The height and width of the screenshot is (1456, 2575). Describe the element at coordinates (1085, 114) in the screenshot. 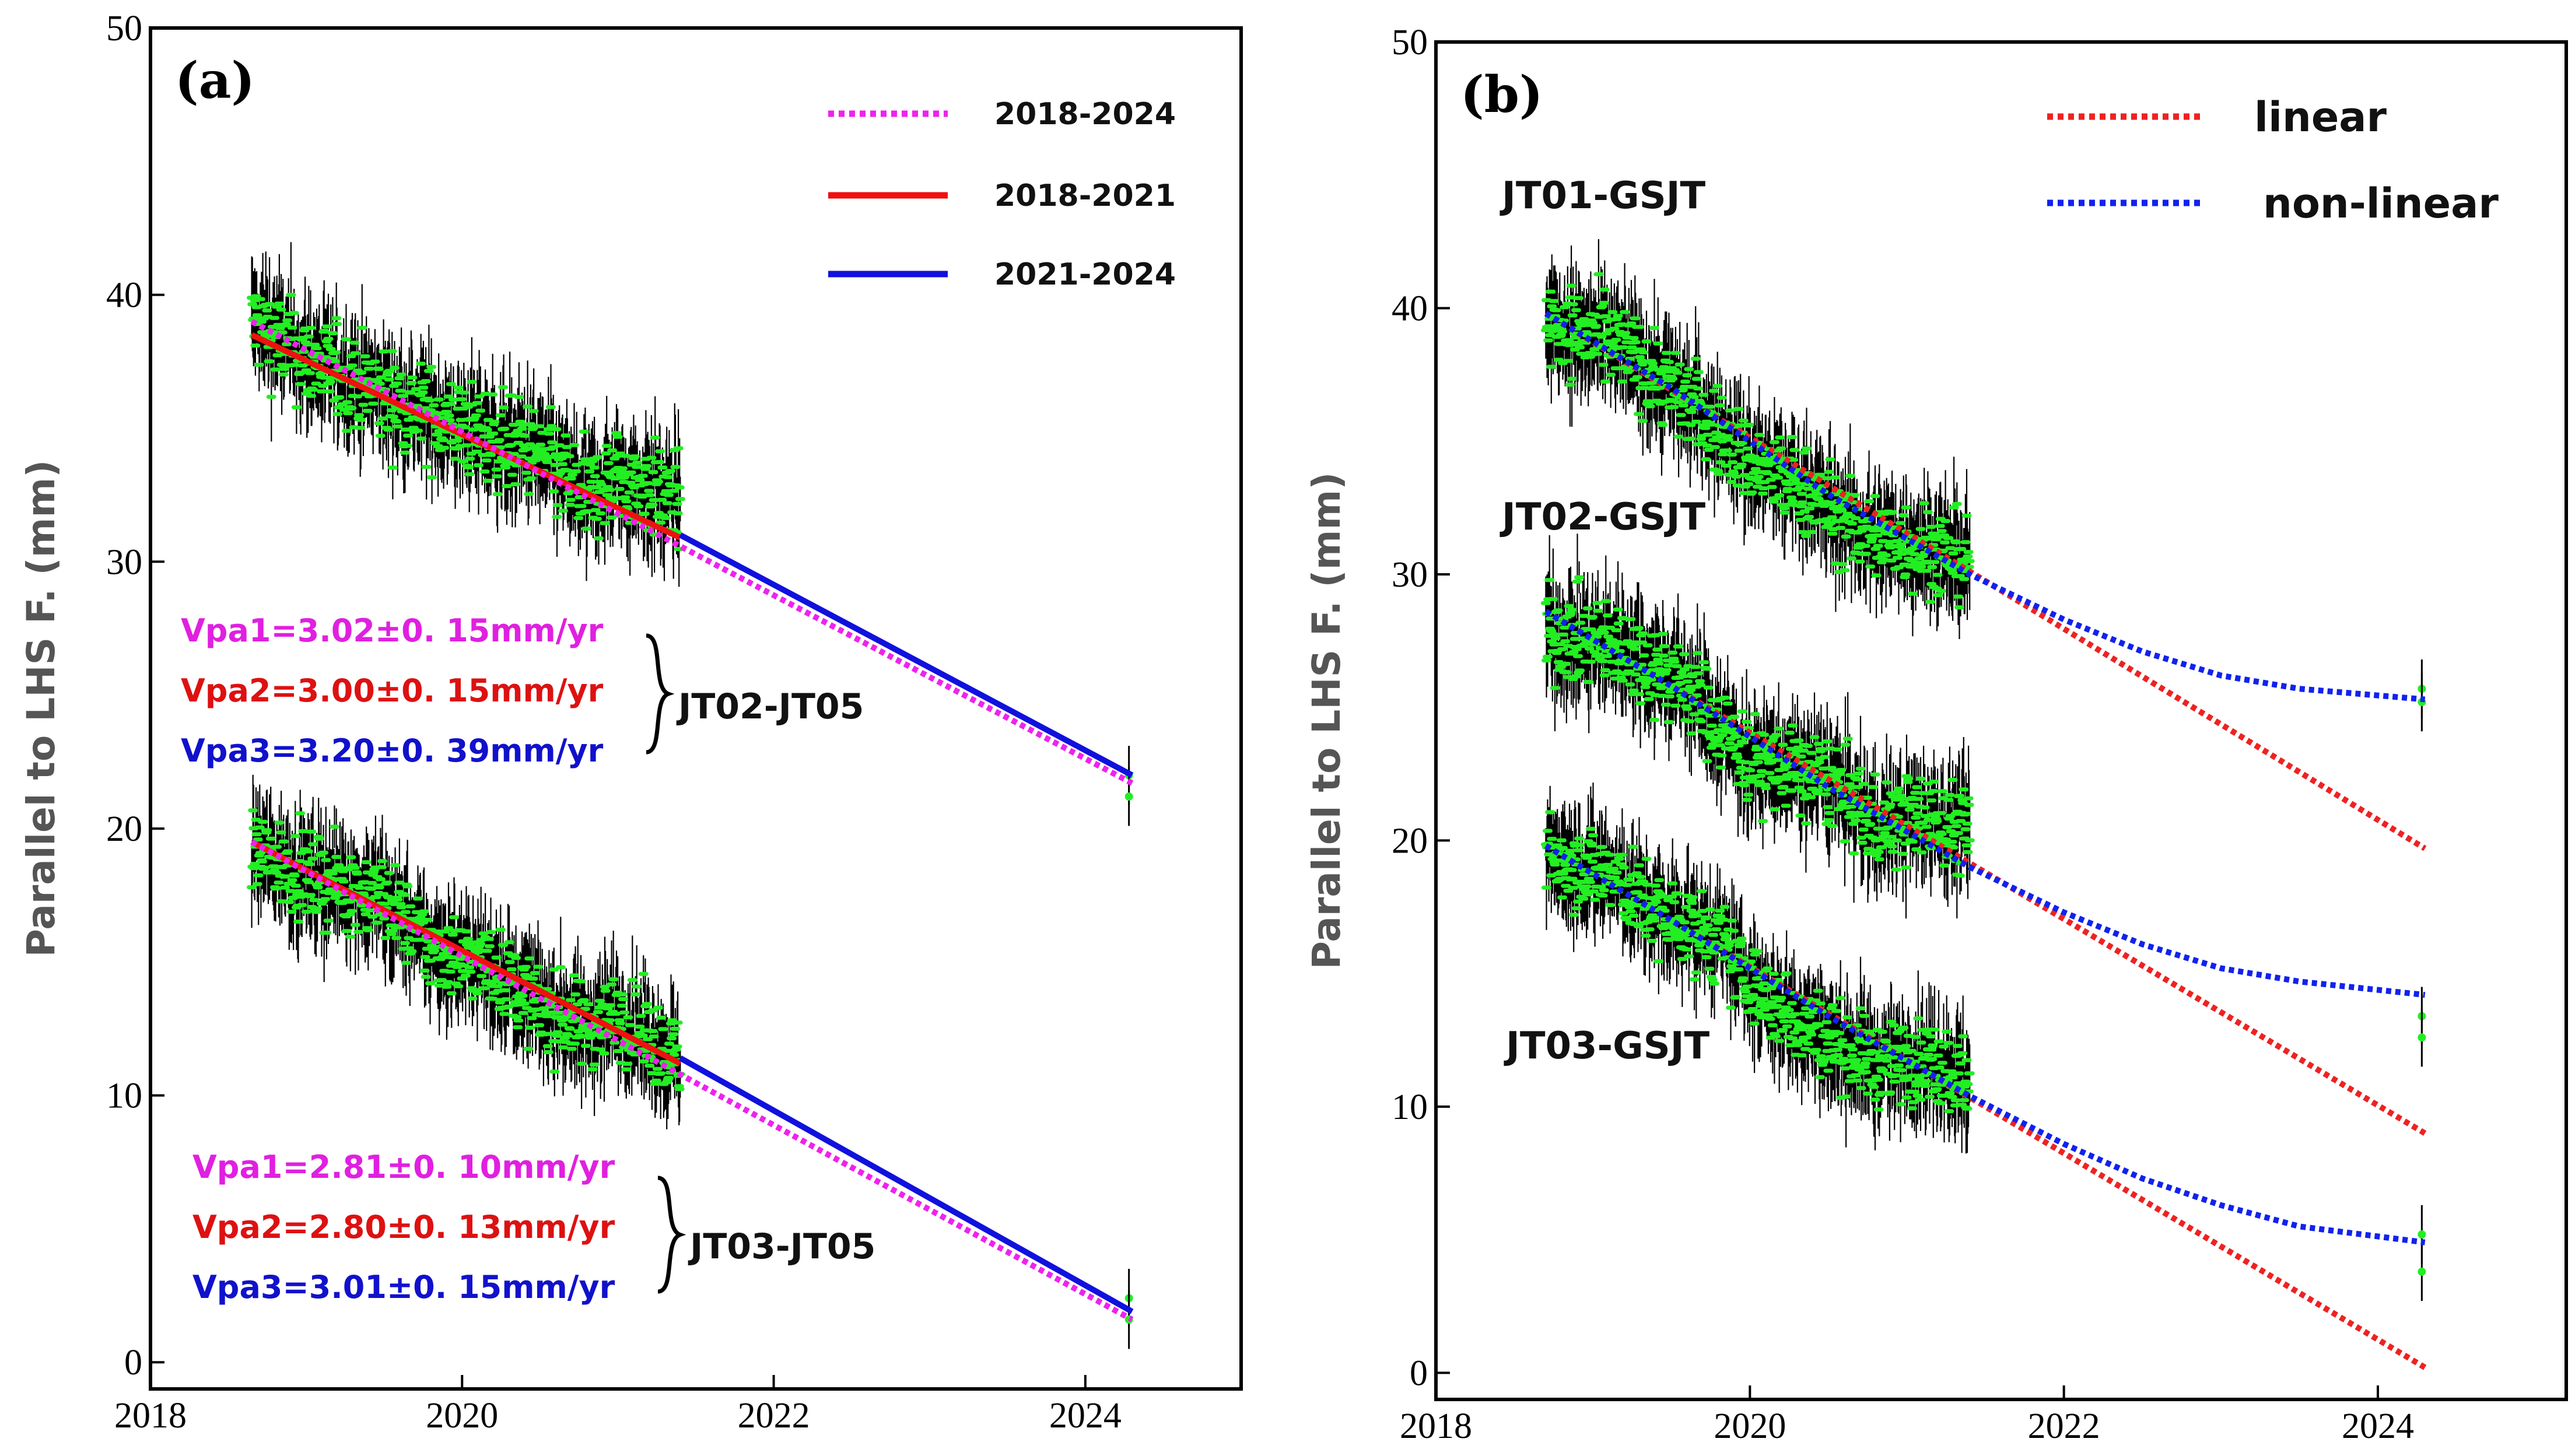

I see `legend-label-2018-2024: 2018-2024` at that location.